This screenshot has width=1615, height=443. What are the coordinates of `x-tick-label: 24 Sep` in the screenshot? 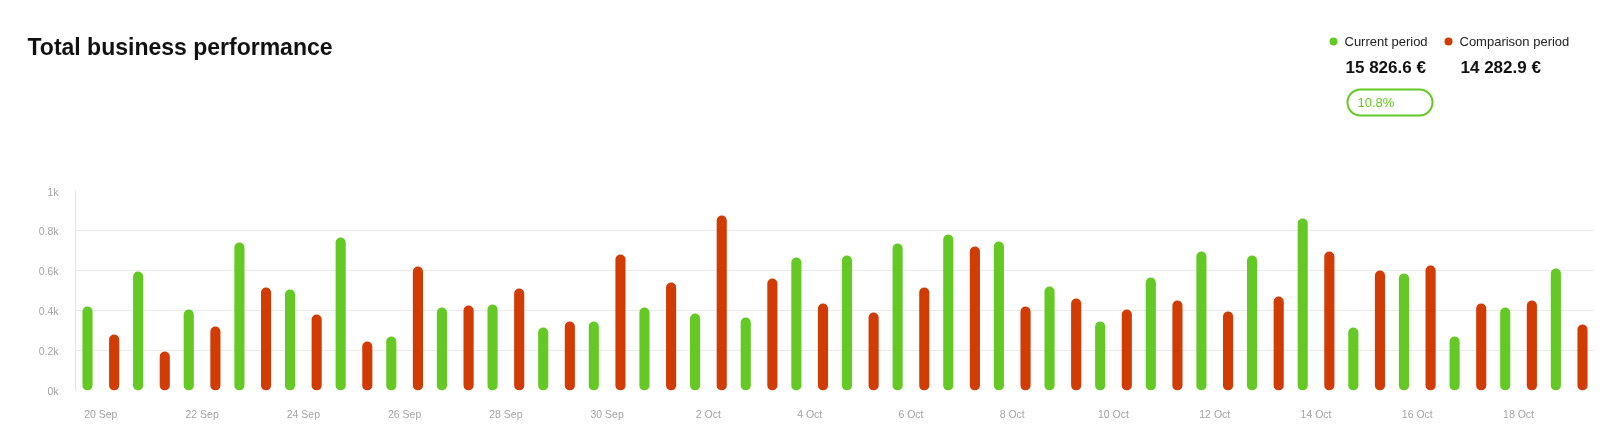 It's located at (303, 413).